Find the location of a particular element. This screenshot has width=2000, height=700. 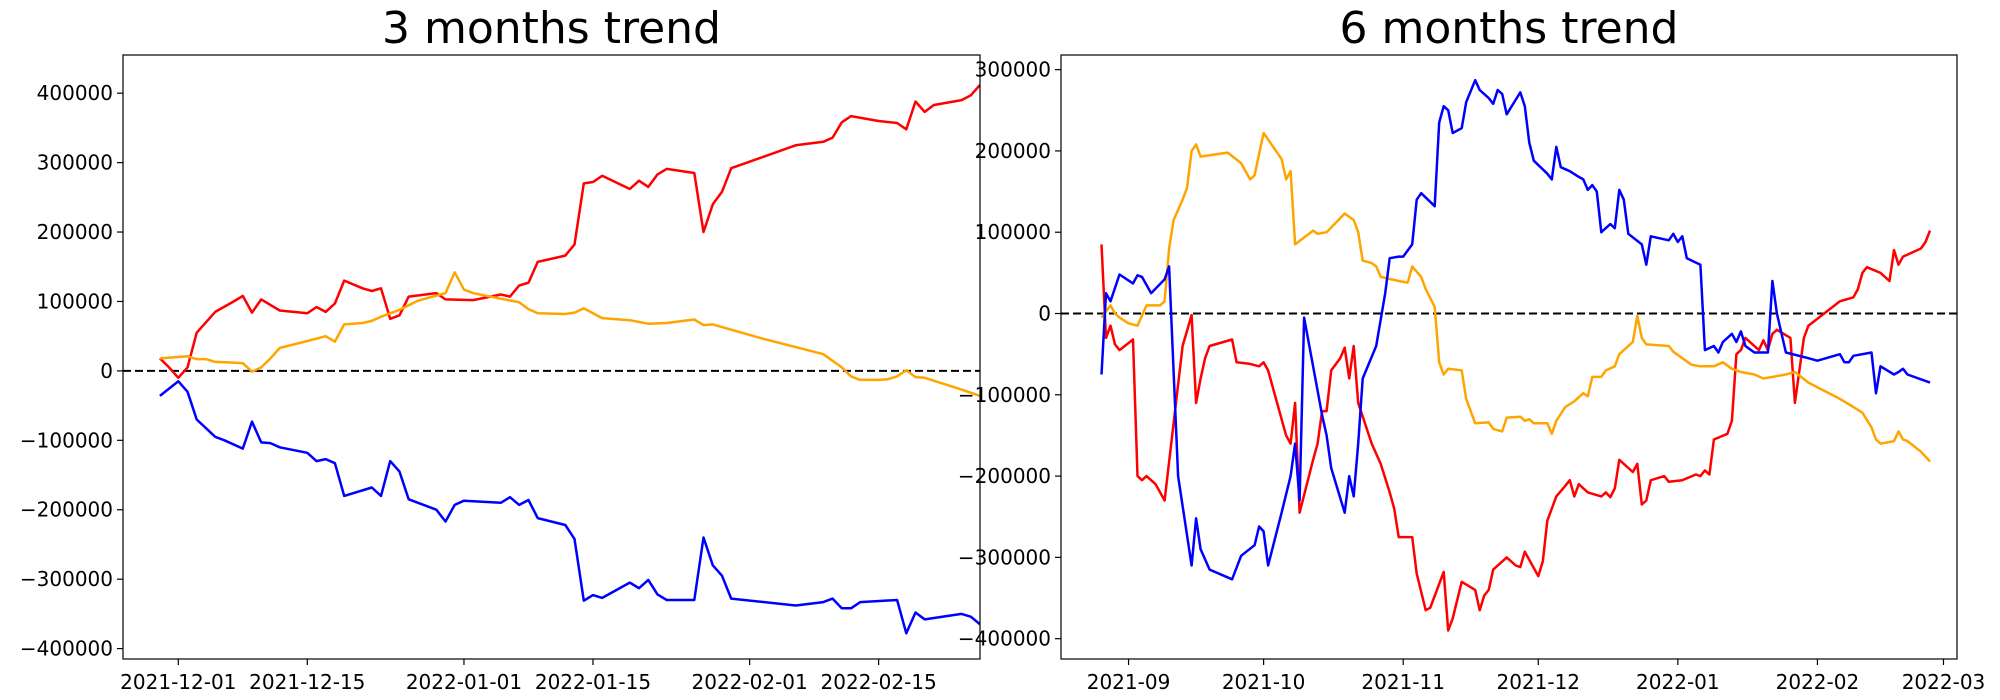

x-tick-label: 2021-09 is located at coordinates (1129, 682).